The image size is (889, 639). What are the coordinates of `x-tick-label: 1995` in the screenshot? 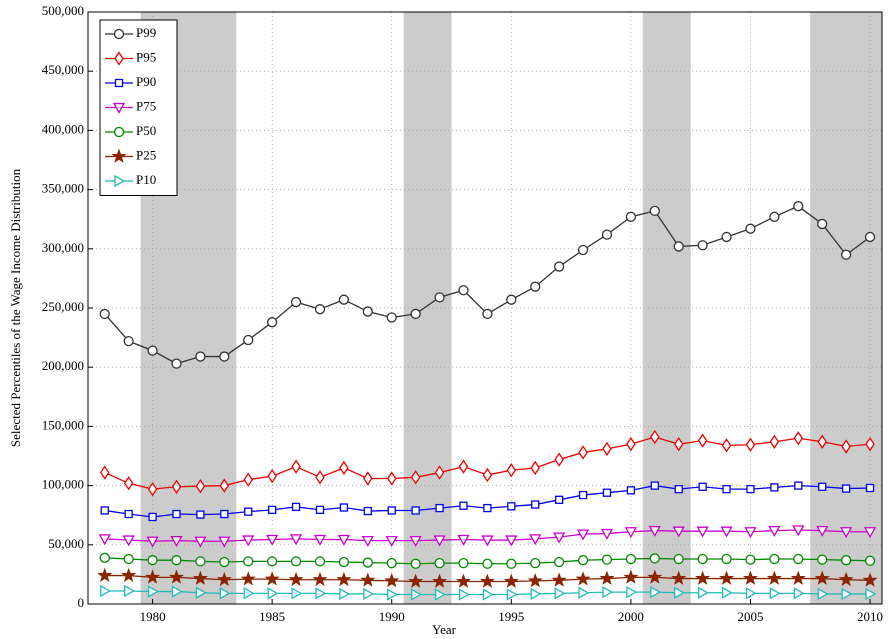 It's located at (511, 616).